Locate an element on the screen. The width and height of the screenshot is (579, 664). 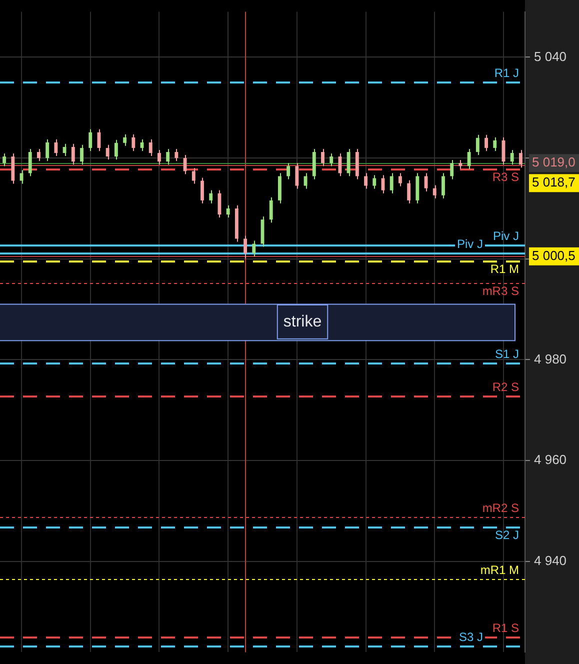
band-label: strike is located at coordinates (302, 321).